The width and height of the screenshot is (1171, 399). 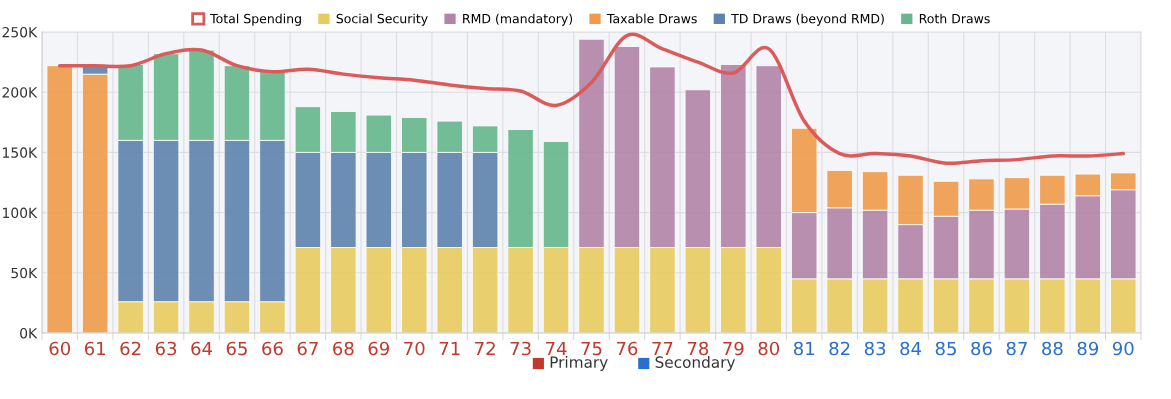 I want to click on x-tick-label: 73, so click(x=520, y=348).